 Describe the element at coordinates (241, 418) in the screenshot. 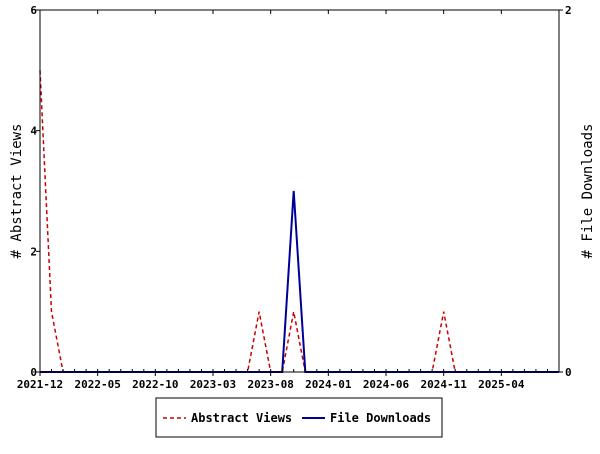

I see `legend-label-0: Abstract Views` at that location.